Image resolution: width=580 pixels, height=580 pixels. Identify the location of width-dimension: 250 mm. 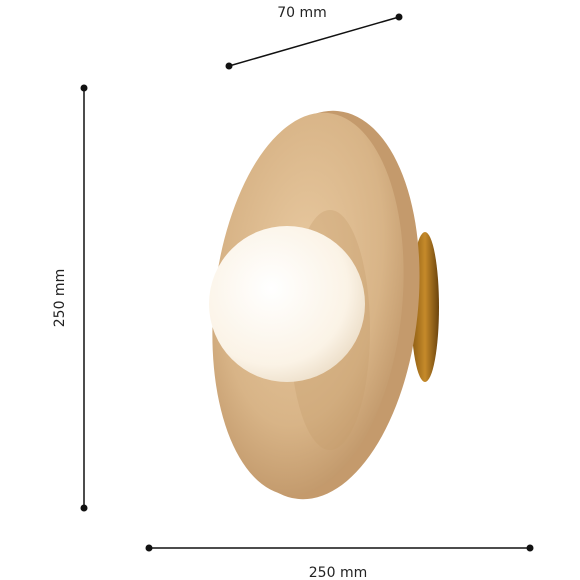
(339, 562).